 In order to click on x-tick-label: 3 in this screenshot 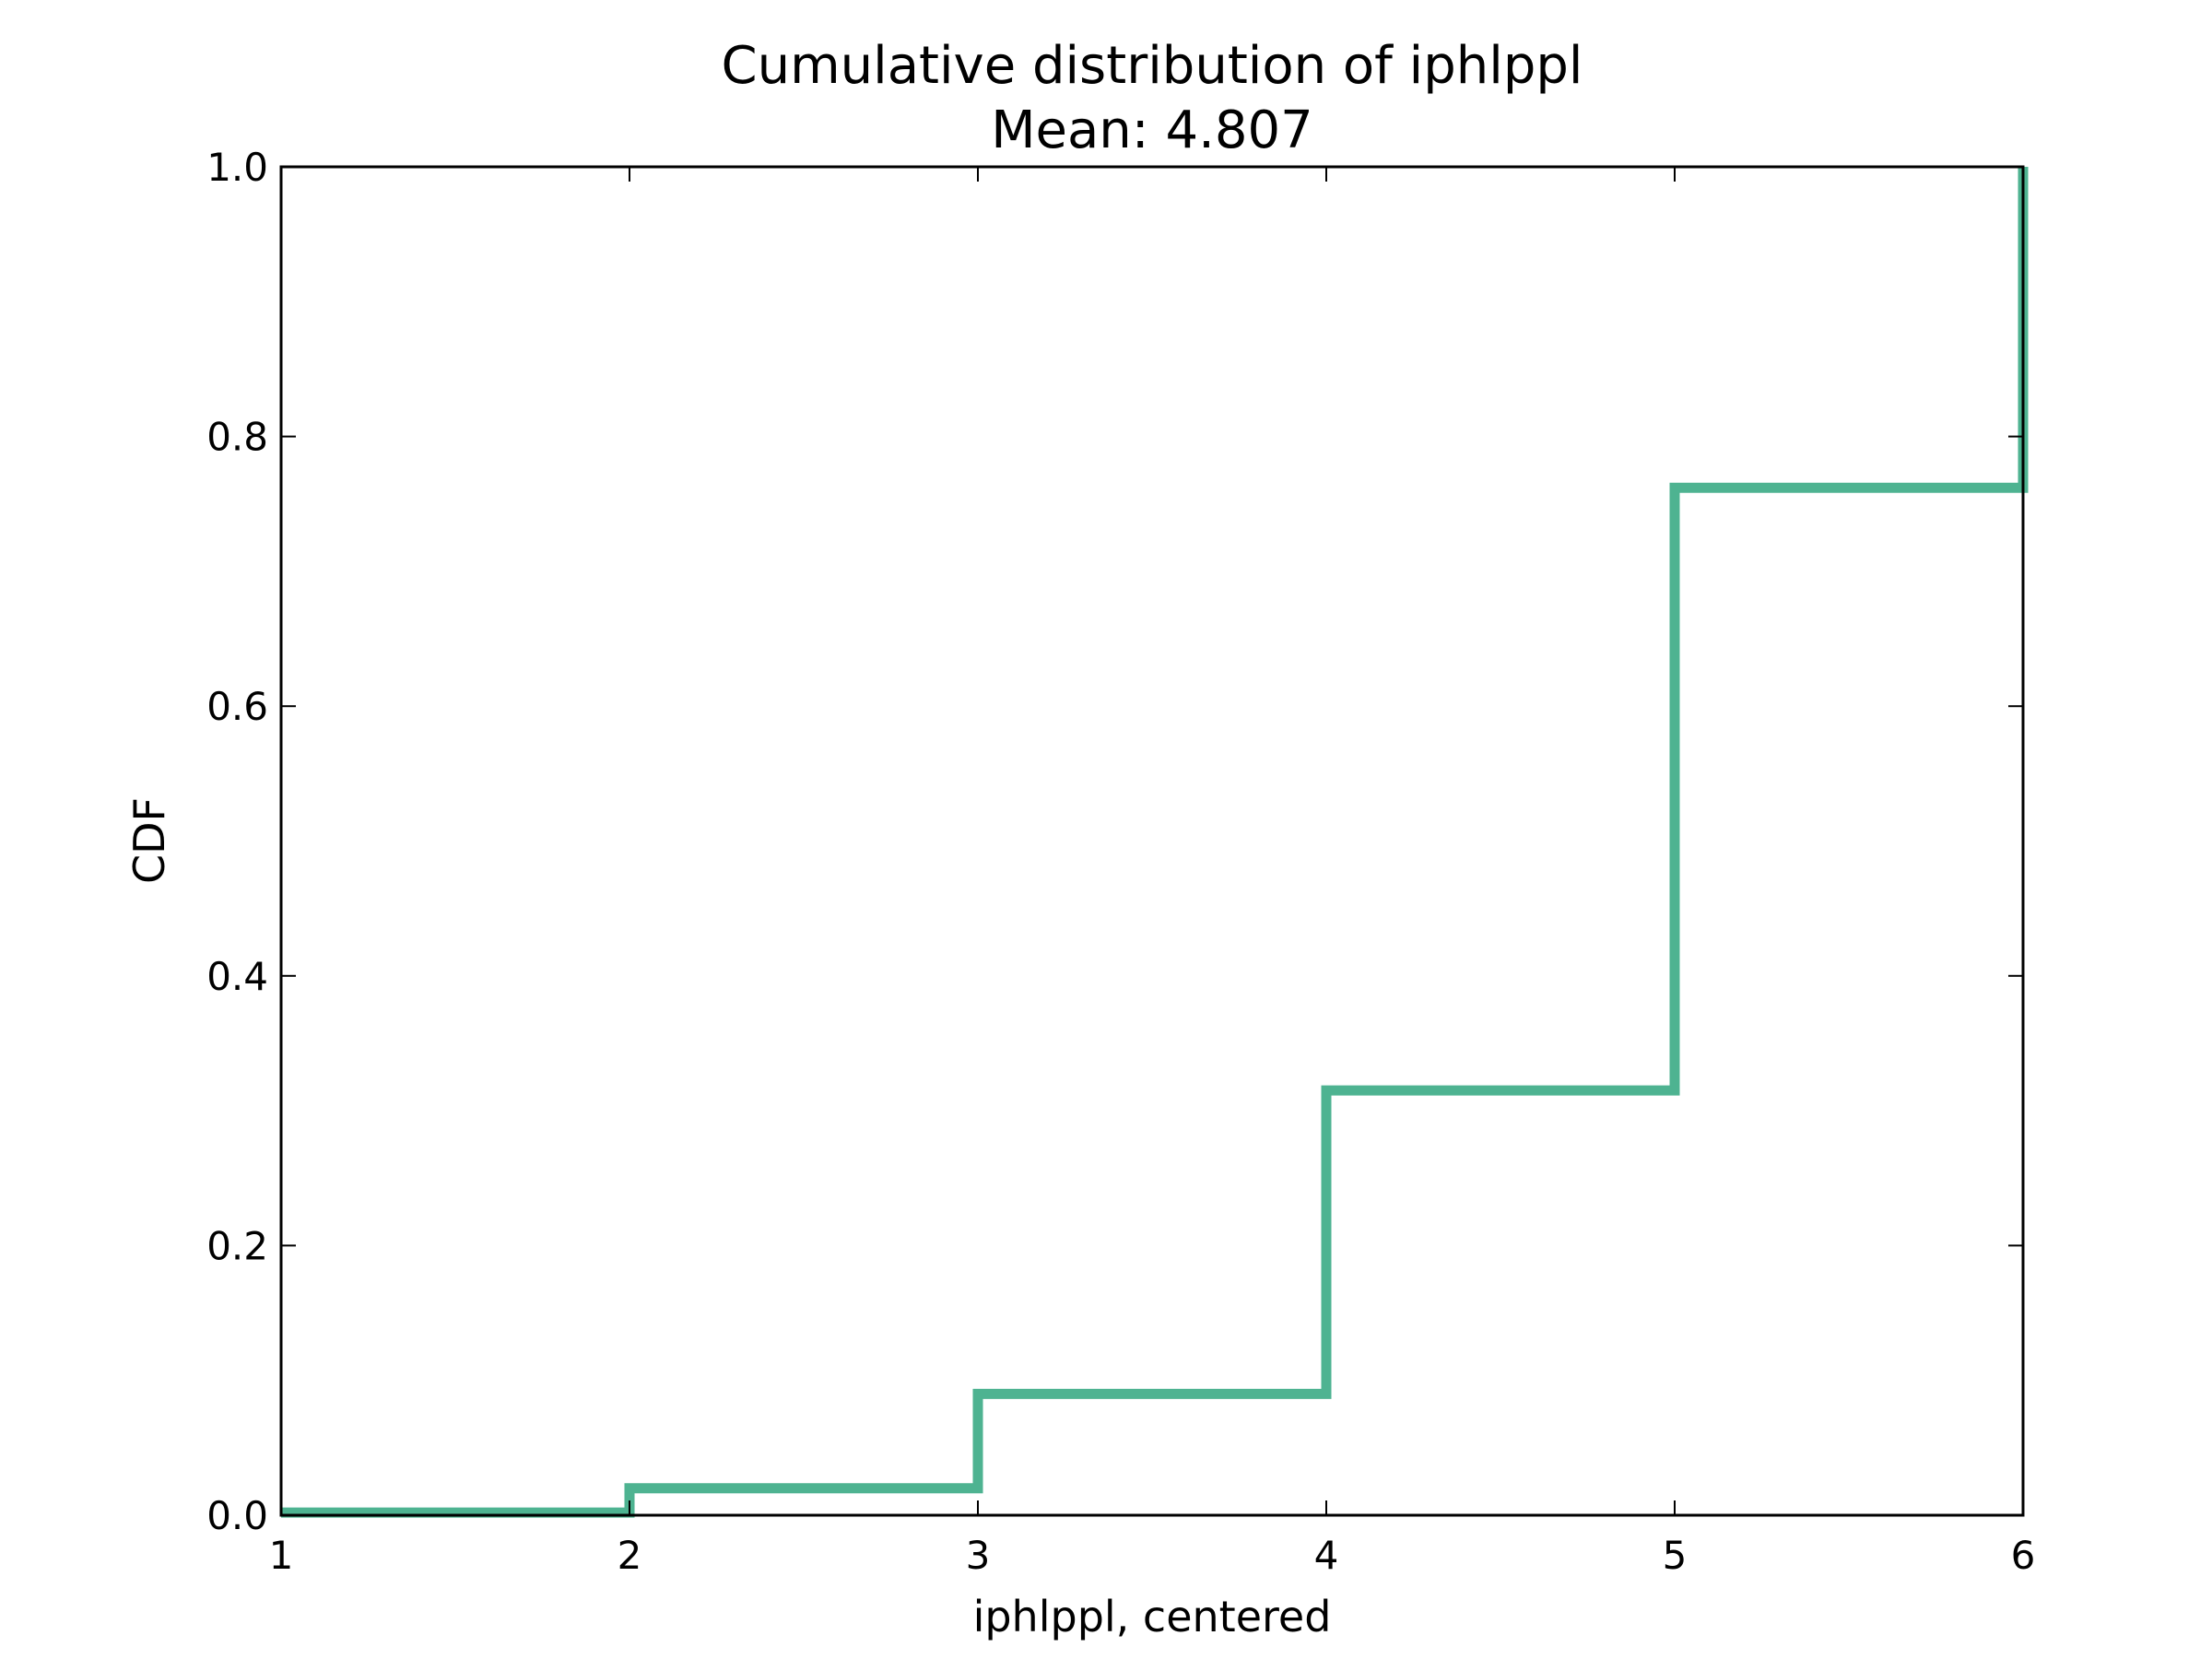, I will do `click(978, 1555)`.